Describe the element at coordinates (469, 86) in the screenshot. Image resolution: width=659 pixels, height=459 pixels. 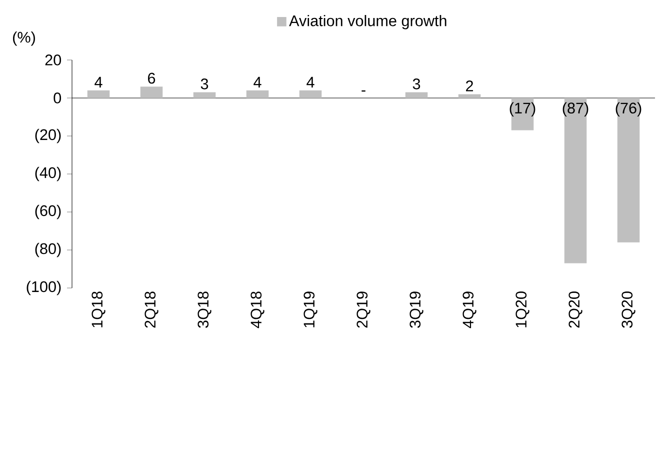
I see `data-label: 2` at that location.